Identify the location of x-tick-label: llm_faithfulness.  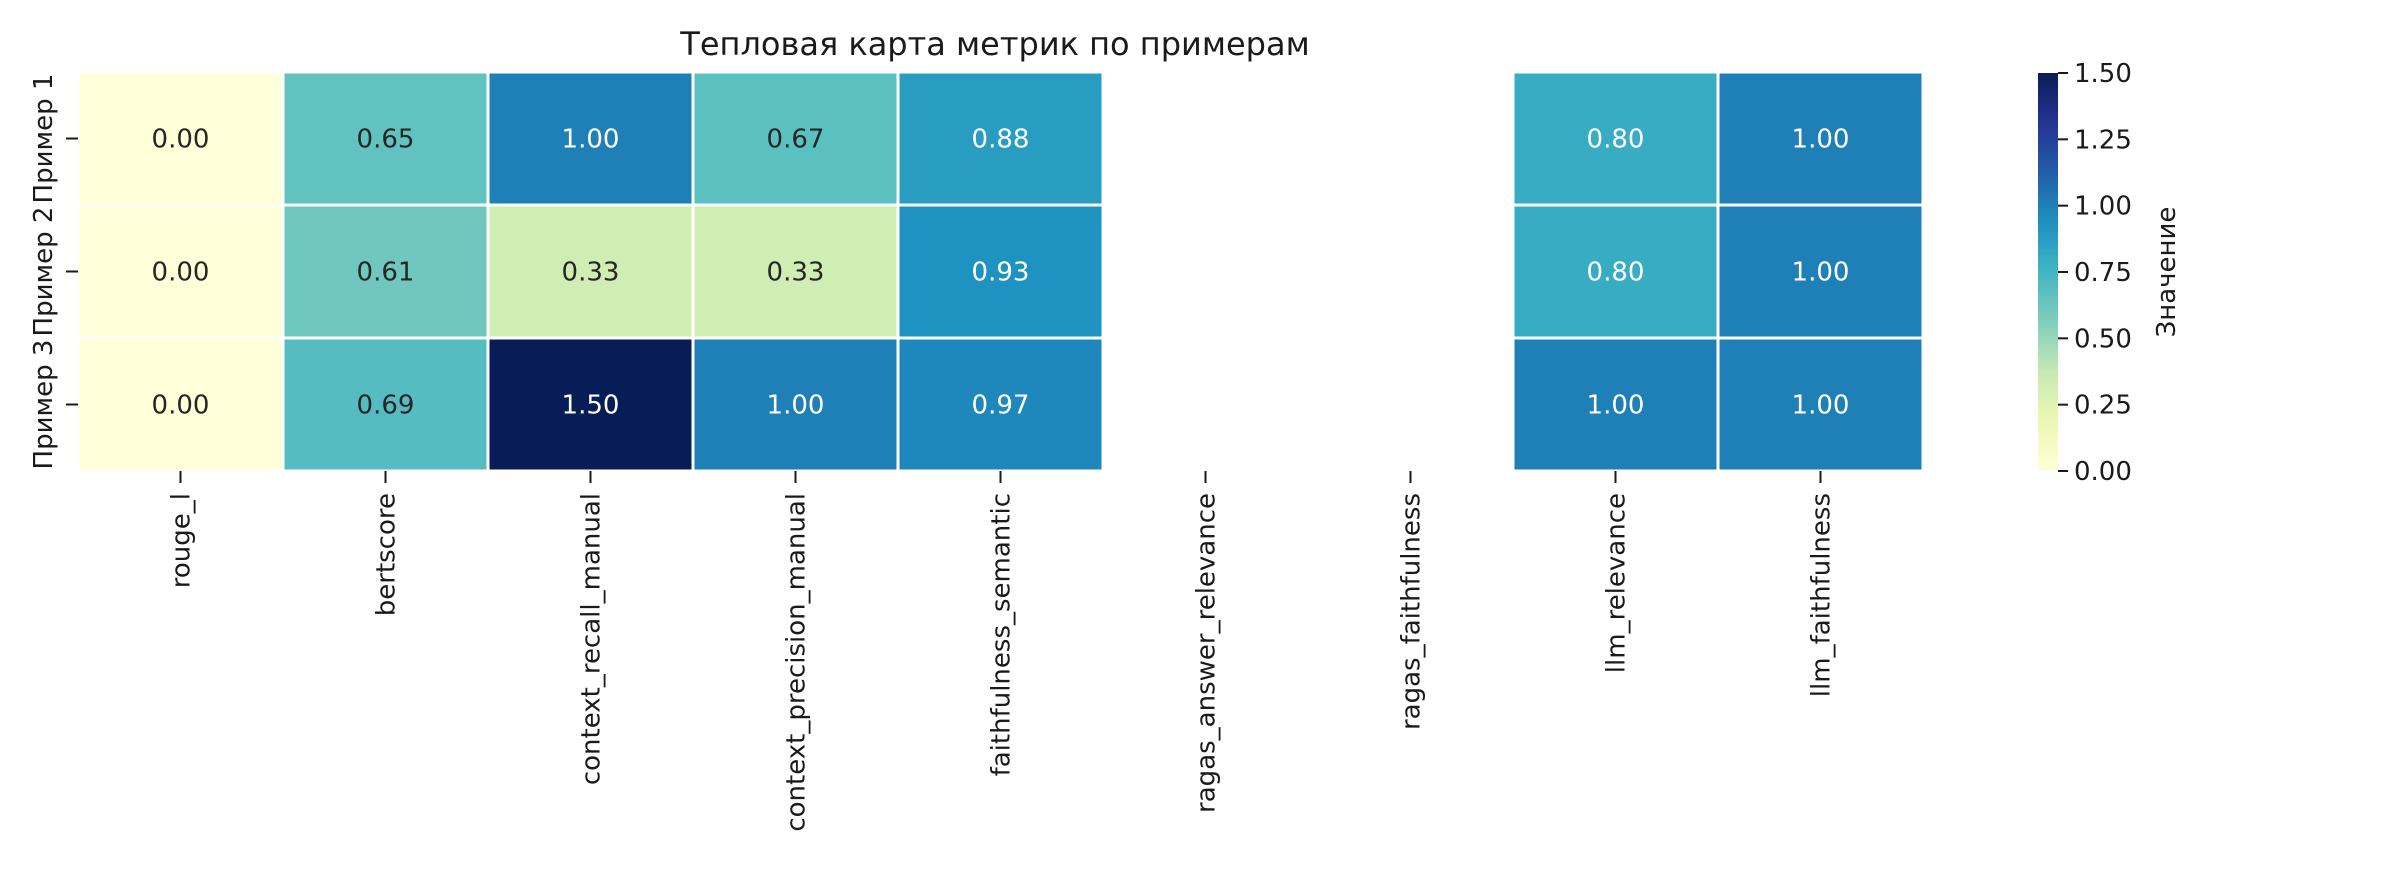
(1822, 595).